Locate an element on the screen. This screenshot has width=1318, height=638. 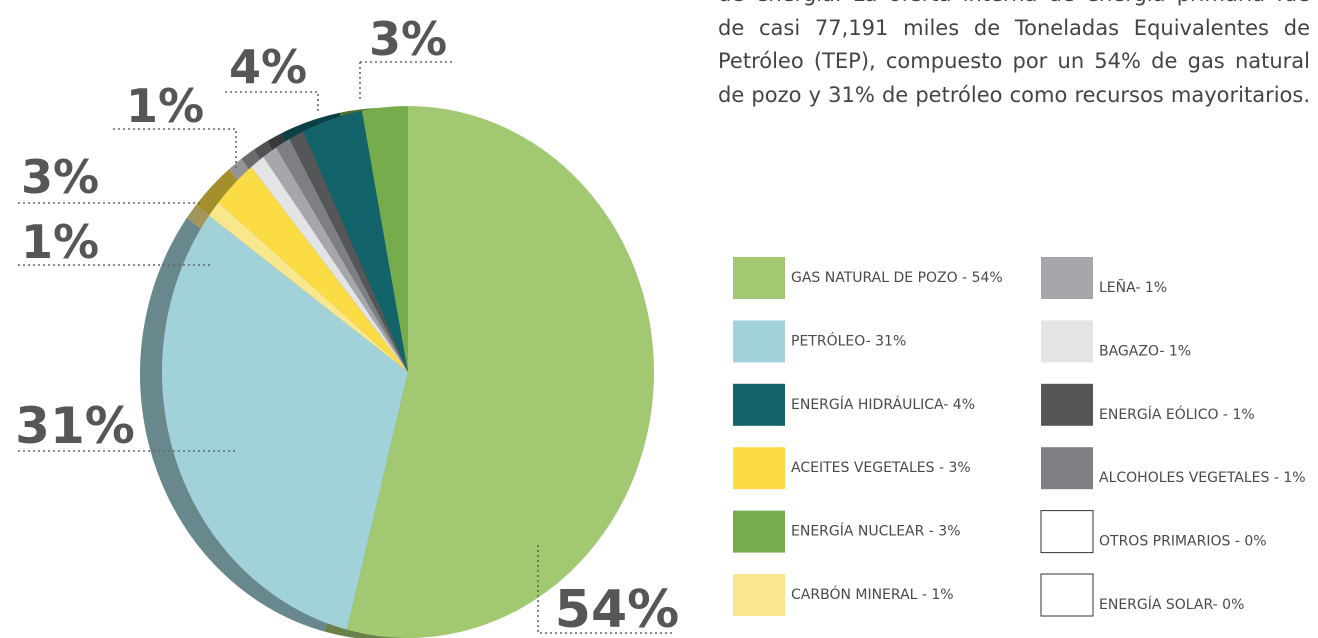
legend-label: PETRÓLEO- 31% is located at coordinates (848, 340).